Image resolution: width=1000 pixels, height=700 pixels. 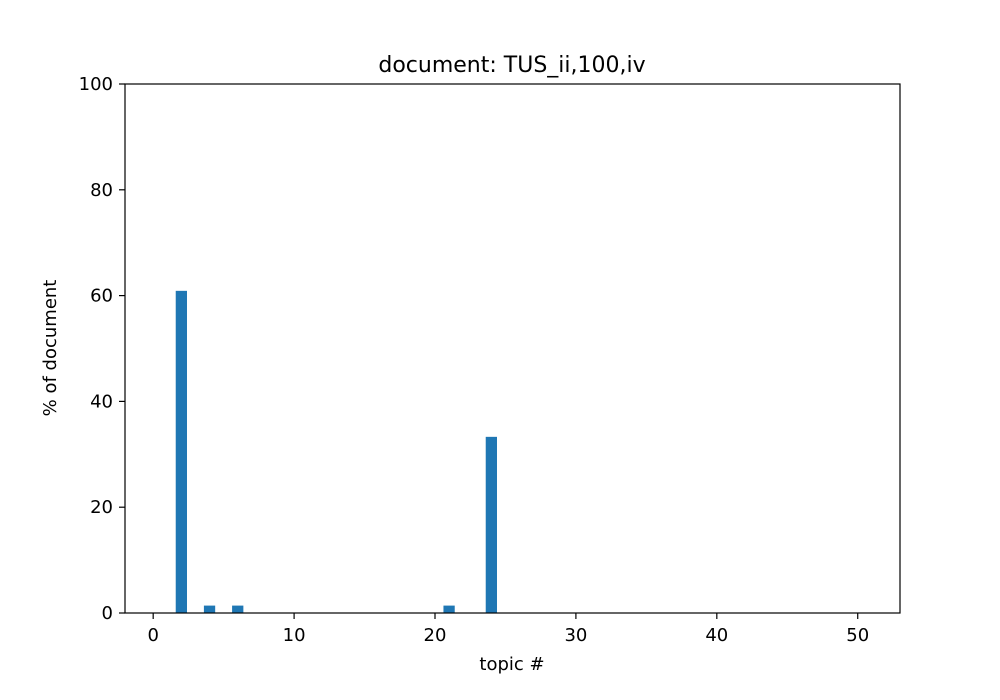 I want to click on y-tick-label: 40, so click(x=101, y=401).